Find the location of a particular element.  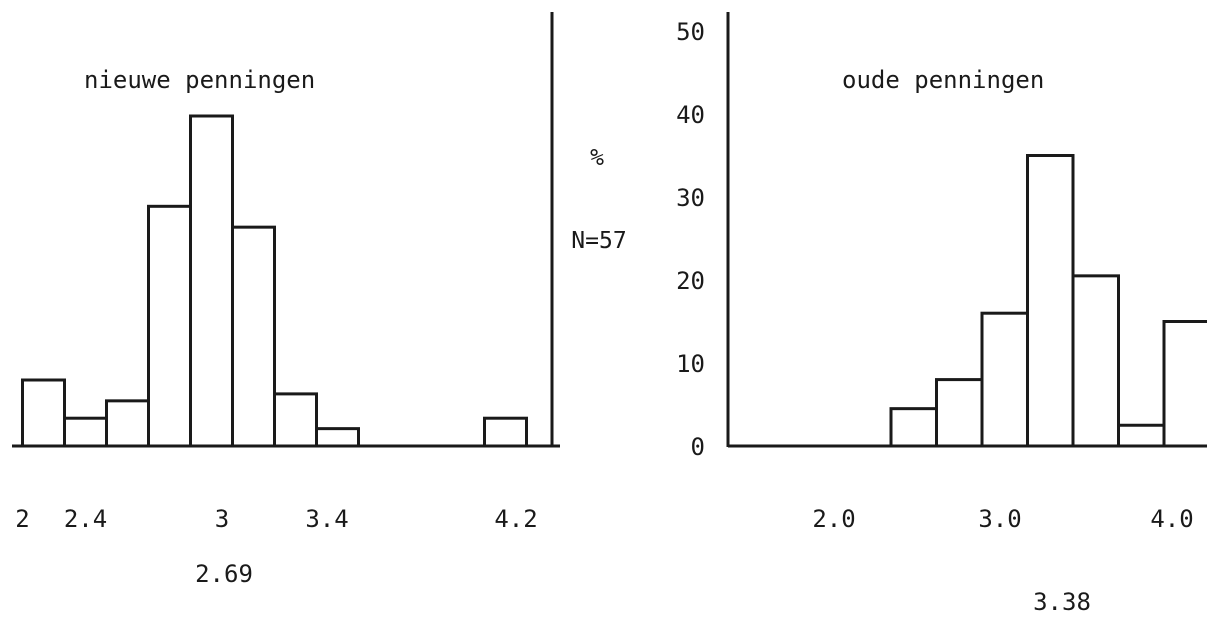

y-axis-unit-label: % is located at coordinates (597, 158).